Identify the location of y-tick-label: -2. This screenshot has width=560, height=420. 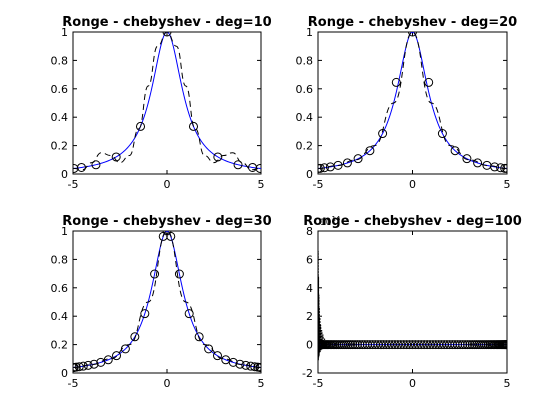
(307, 373).